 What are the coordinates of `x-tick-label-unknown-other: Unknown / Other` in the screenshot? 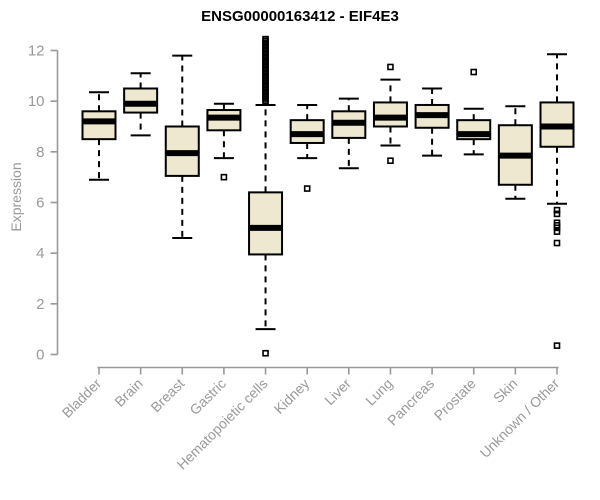 It's located at (520, 418).